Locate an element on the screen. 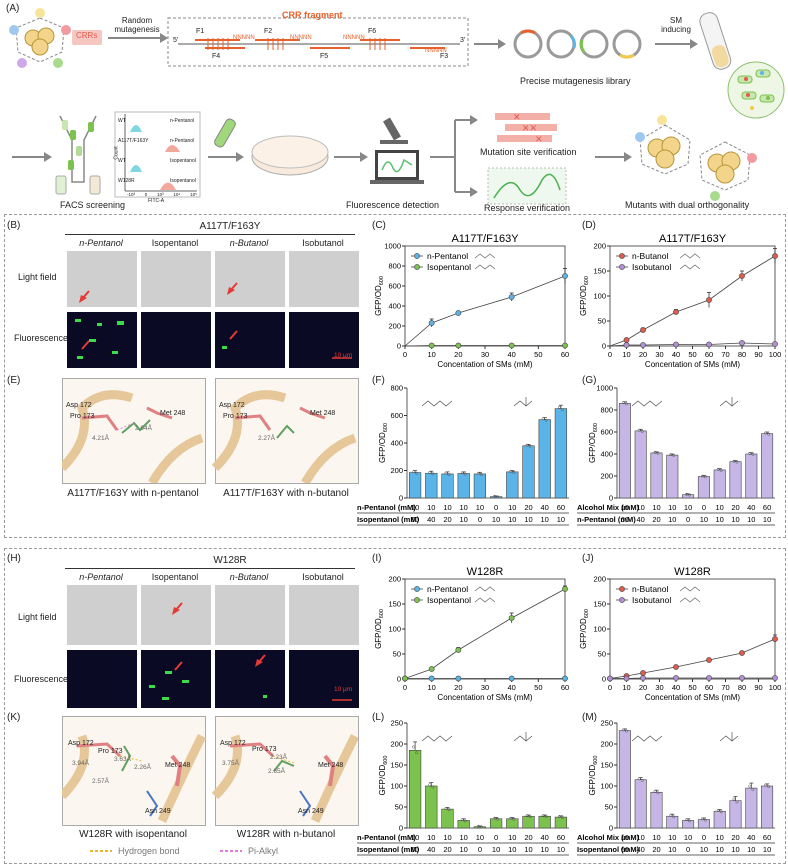 This screenshot has height=865, width=788. row-value: 40 is located at coordinates (641, 519).